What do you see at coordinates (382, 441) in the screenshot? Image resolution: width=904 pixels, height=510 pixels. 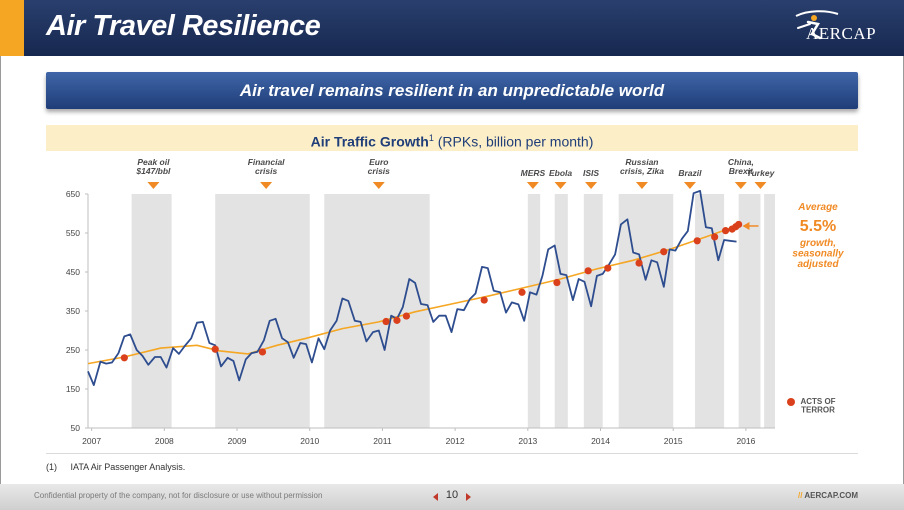 I see `x-tick-label: 2011` at bounding box center [382, 441].